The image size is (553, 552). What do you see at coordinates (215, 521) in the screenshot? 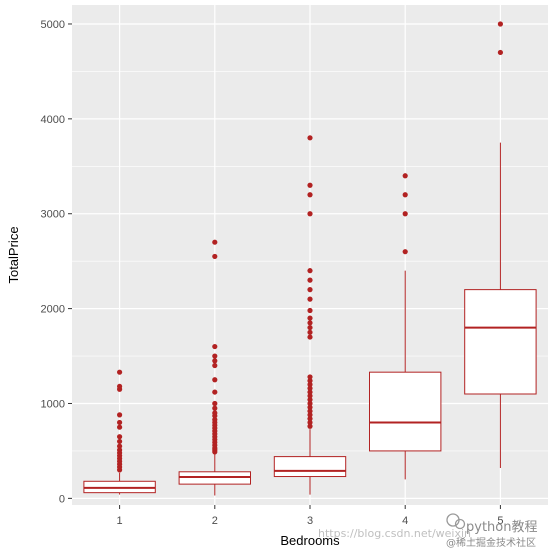
I see `x-tick-label: 2` at bounding box center [215, 521].